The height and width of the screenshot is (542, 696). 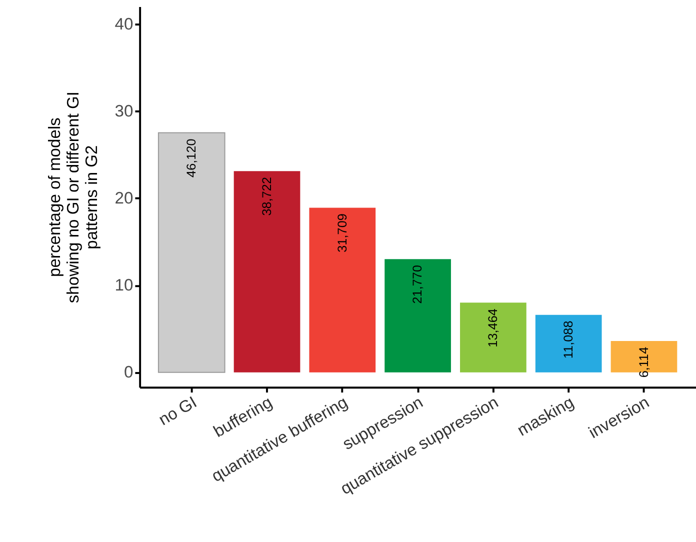 What do you see at coordinates (643, 362) in the screenshot?
I see `annotation: 6,114` at bounding box center [643, 362].